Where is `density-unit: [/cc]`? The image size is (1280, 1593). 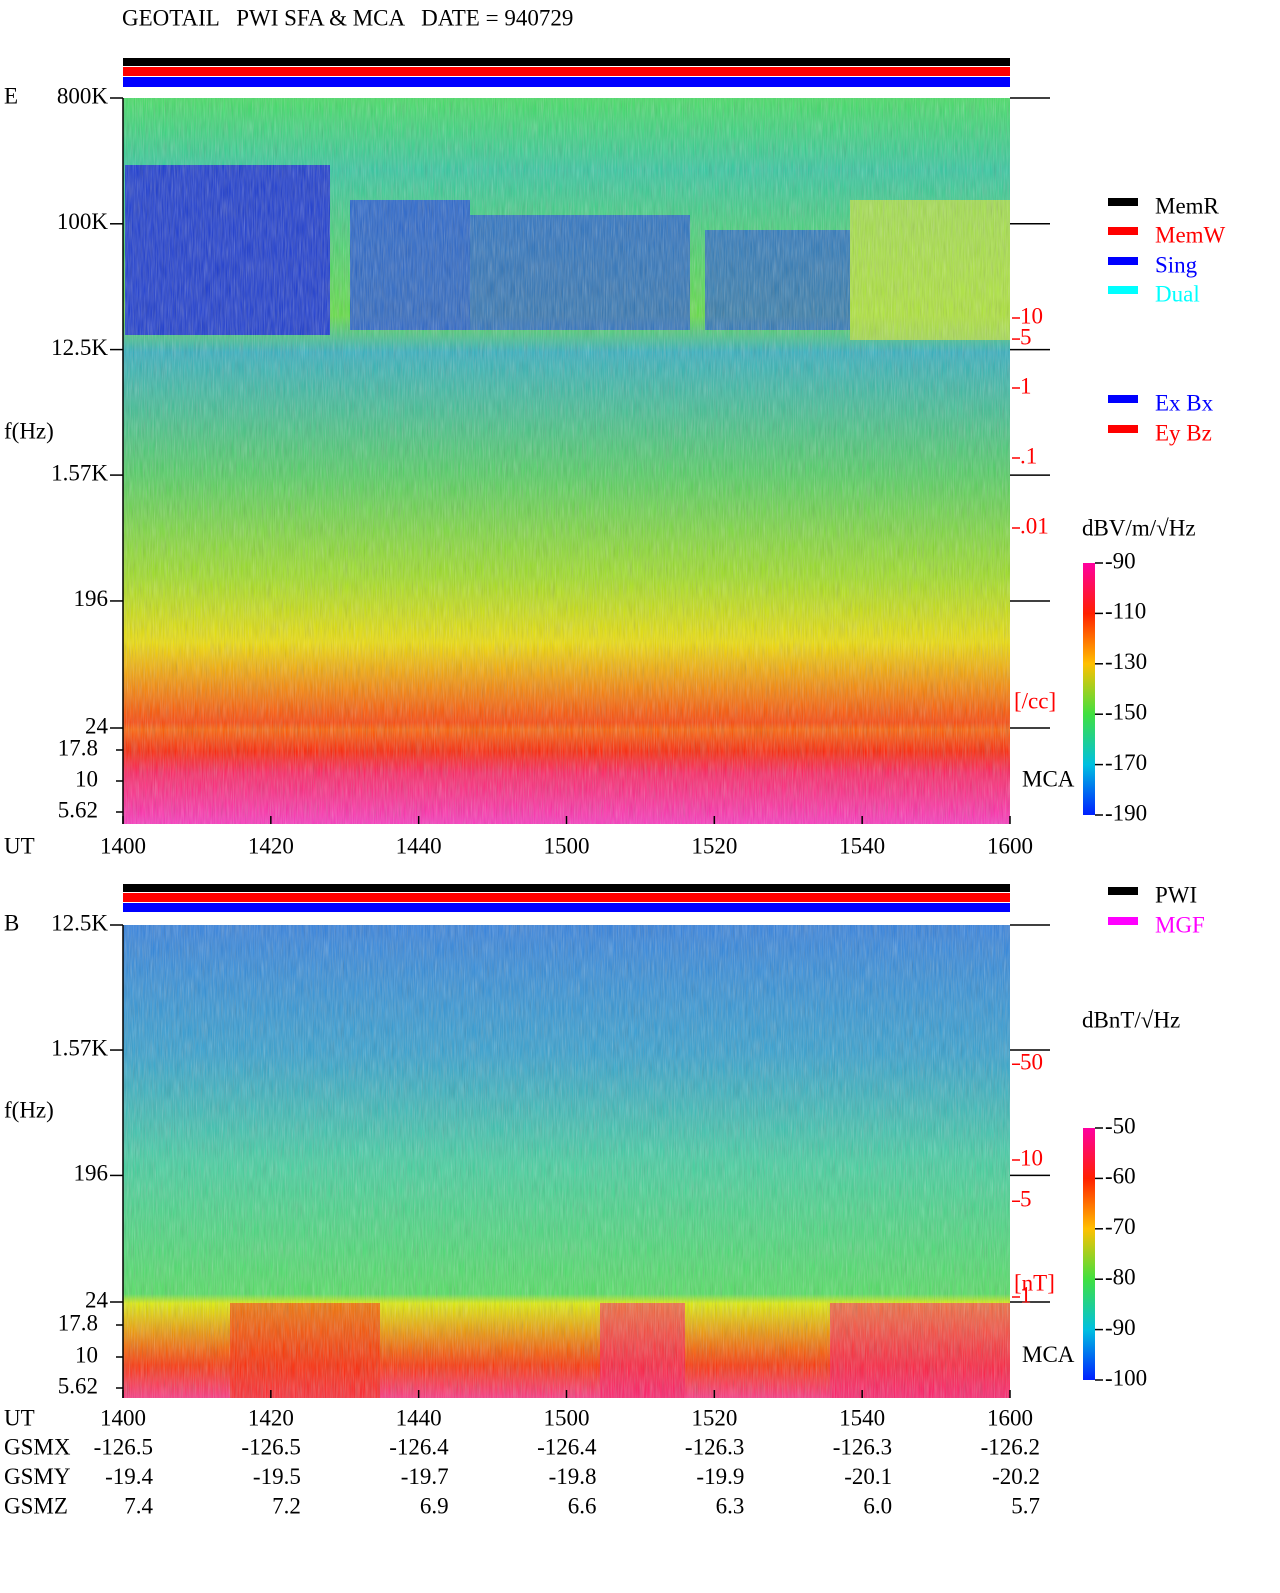 density-unit: [/cc] is located at coordinates (1035, 700).